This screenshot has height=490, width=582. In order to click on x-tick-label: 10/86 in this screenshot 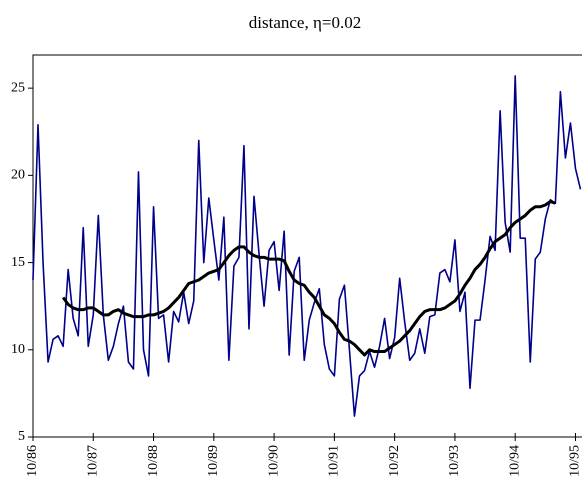, I will do `click(32, 461)`.